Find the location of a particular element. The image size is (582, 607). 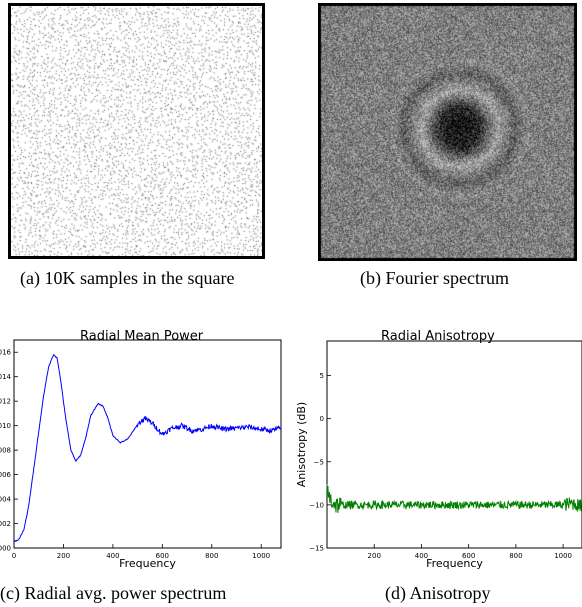

y-tick-label-1: .002 is located at coordinates (5, 524).